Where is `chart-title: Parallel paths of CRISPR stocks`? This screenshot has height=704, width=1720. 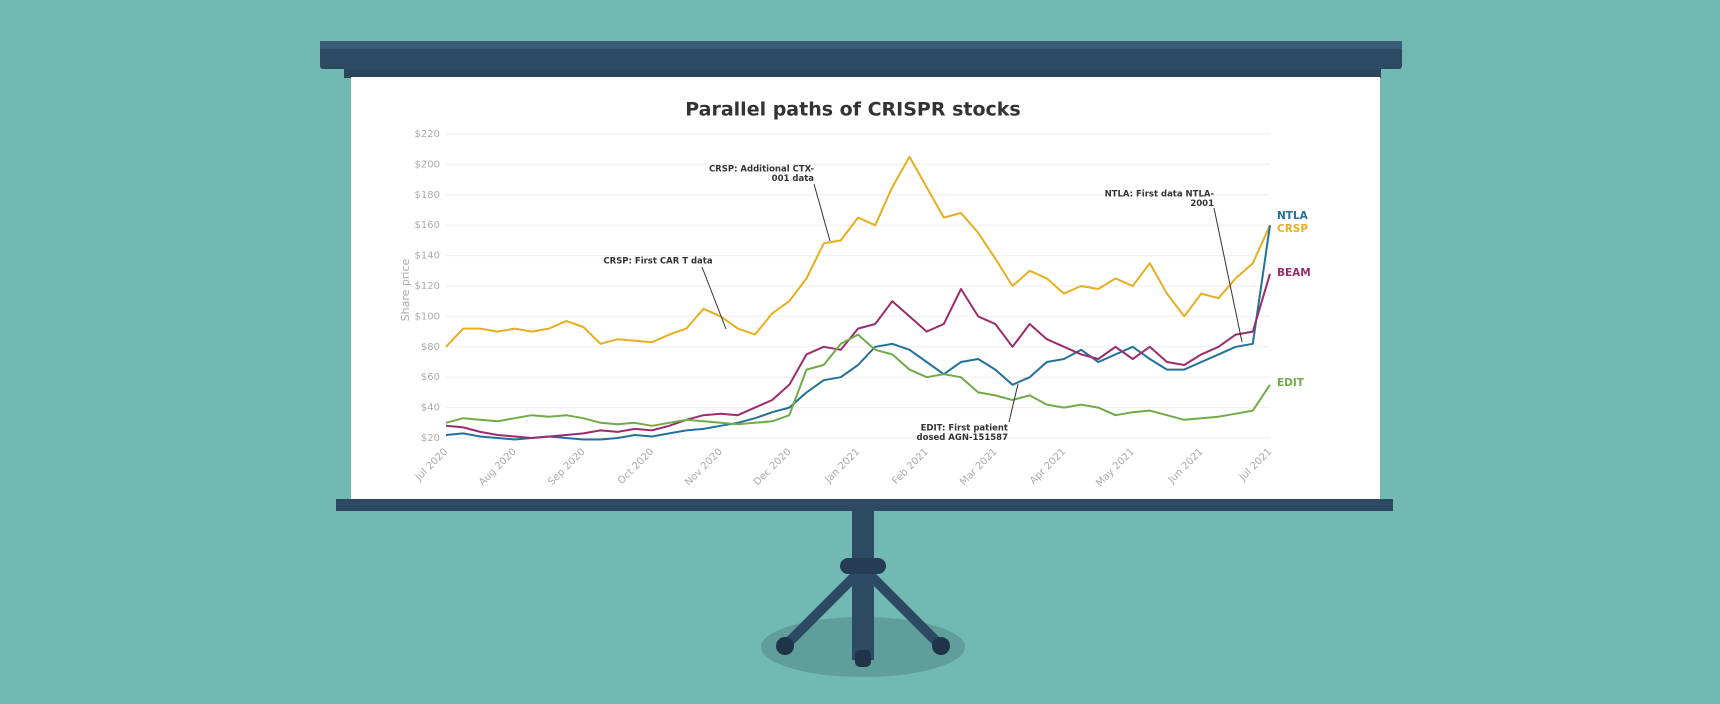 chart-title: Parallel paths of CRISPR stocks is located at coordinates (853, 110).